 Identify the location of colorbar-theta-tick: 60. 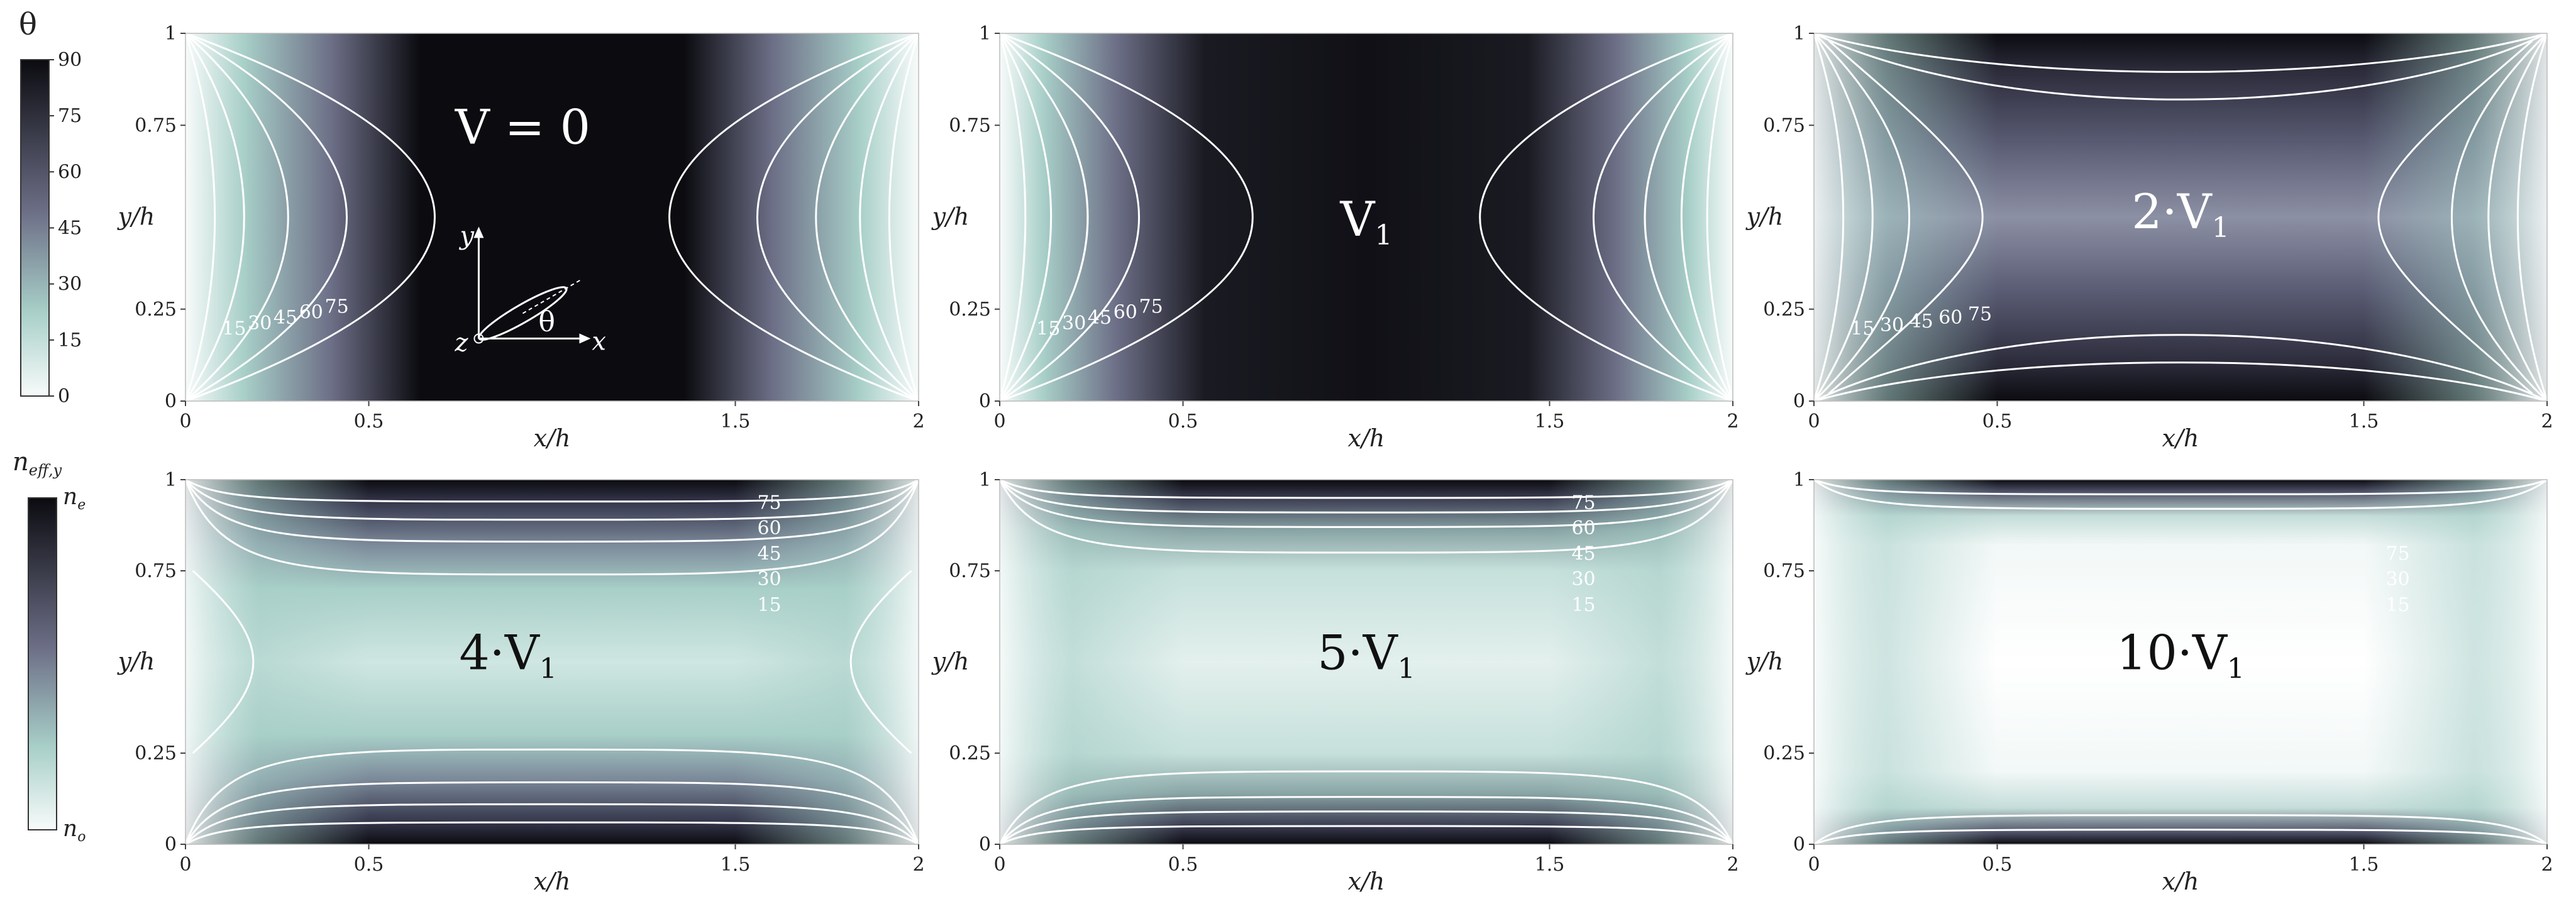
(70, 172).